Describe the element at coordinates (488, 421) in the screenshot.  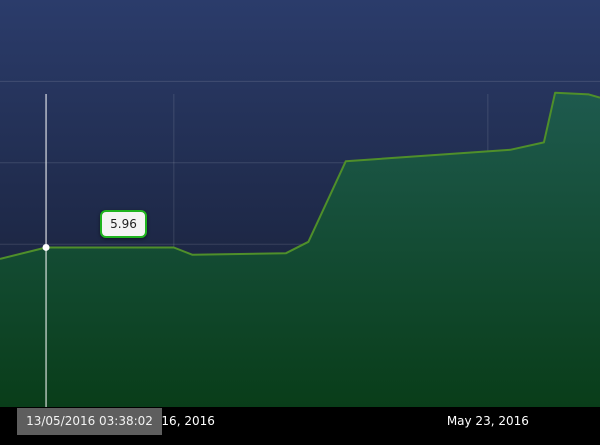
I see `x-tick-label: May 23, 2016` at that location.